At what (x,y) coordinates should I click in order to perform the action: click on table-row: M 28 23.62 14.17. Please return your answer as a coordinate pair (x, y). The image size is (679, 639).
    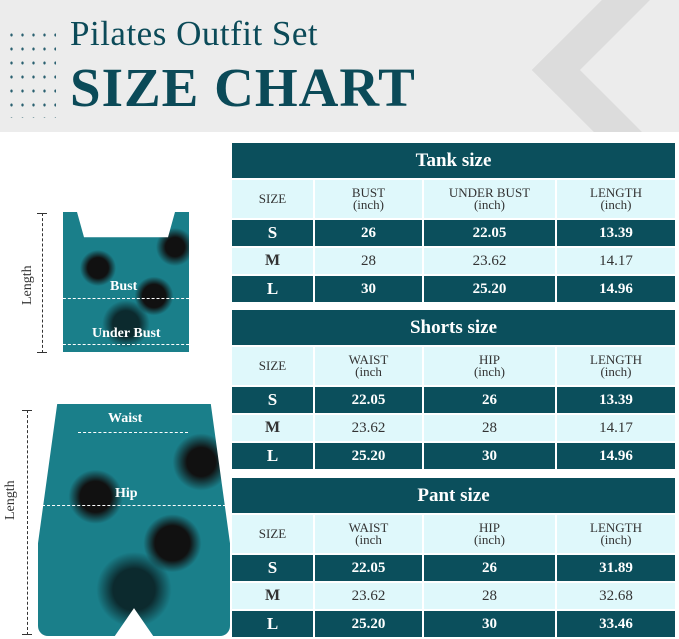
    Looking at the image, I should click on (453, 261).